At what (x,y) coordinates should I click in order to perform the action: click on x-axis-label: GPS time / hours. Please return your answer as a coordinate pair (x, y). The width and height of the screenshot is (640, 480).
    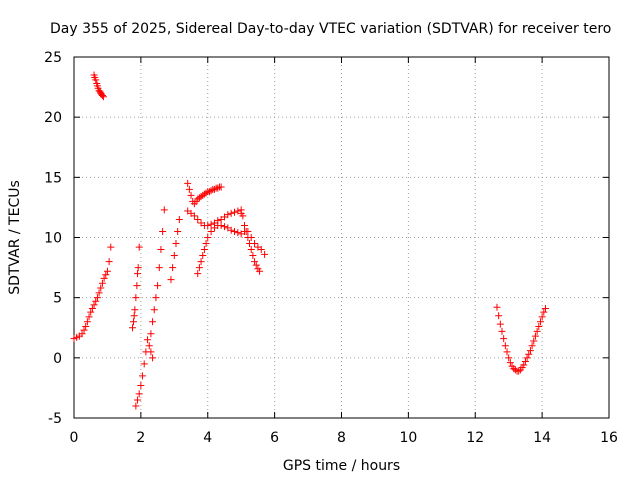
    Looking at the image, I should click on (341, 466).